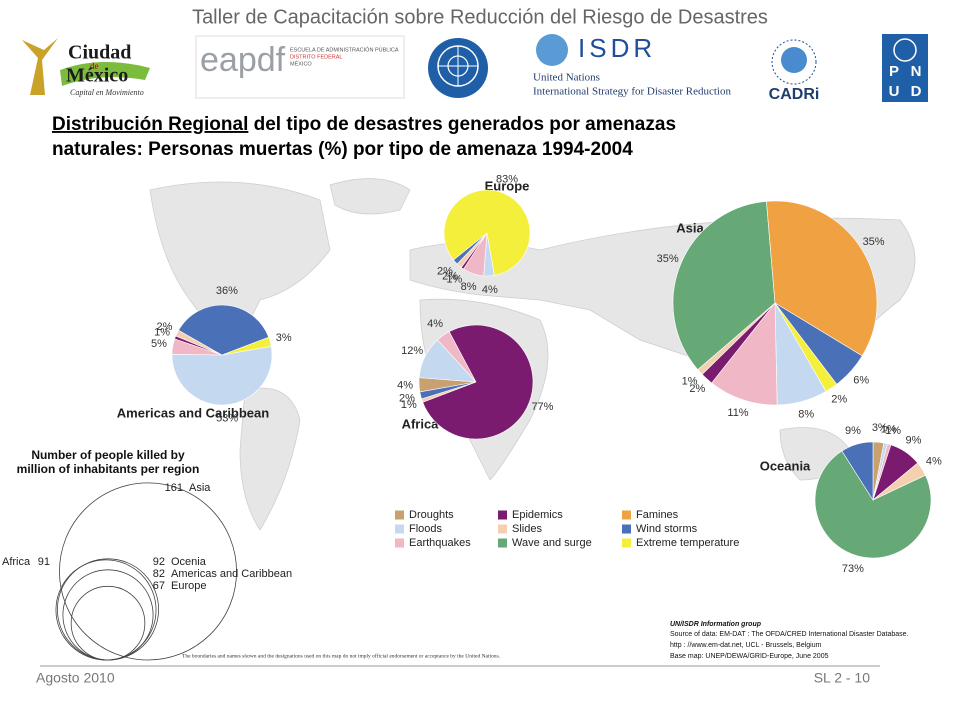 The height and width of the screenshot is (720, 960). Describe the element at coordinates (99, 53) in the screenshot. I see `logo-text: Ciudad` at that location.